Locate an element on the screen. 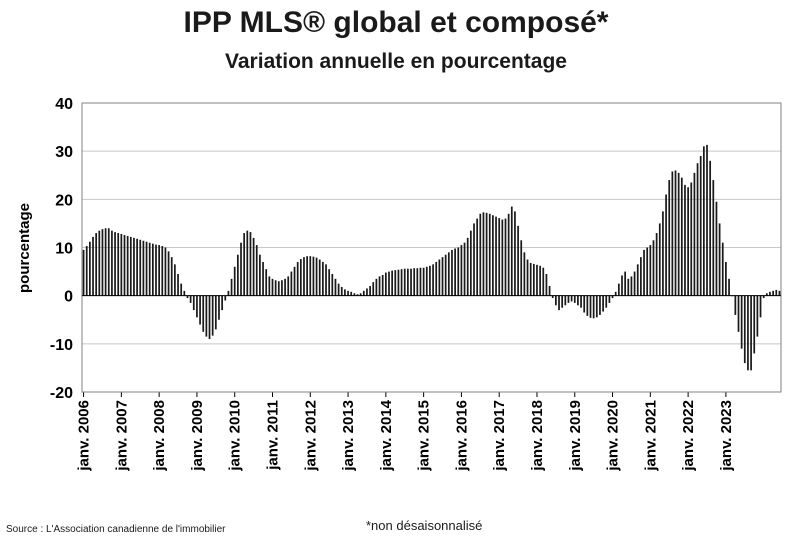  y-tick-labels: -20 -10 0 10 20 30 40 is located at coordinates (61, 249).